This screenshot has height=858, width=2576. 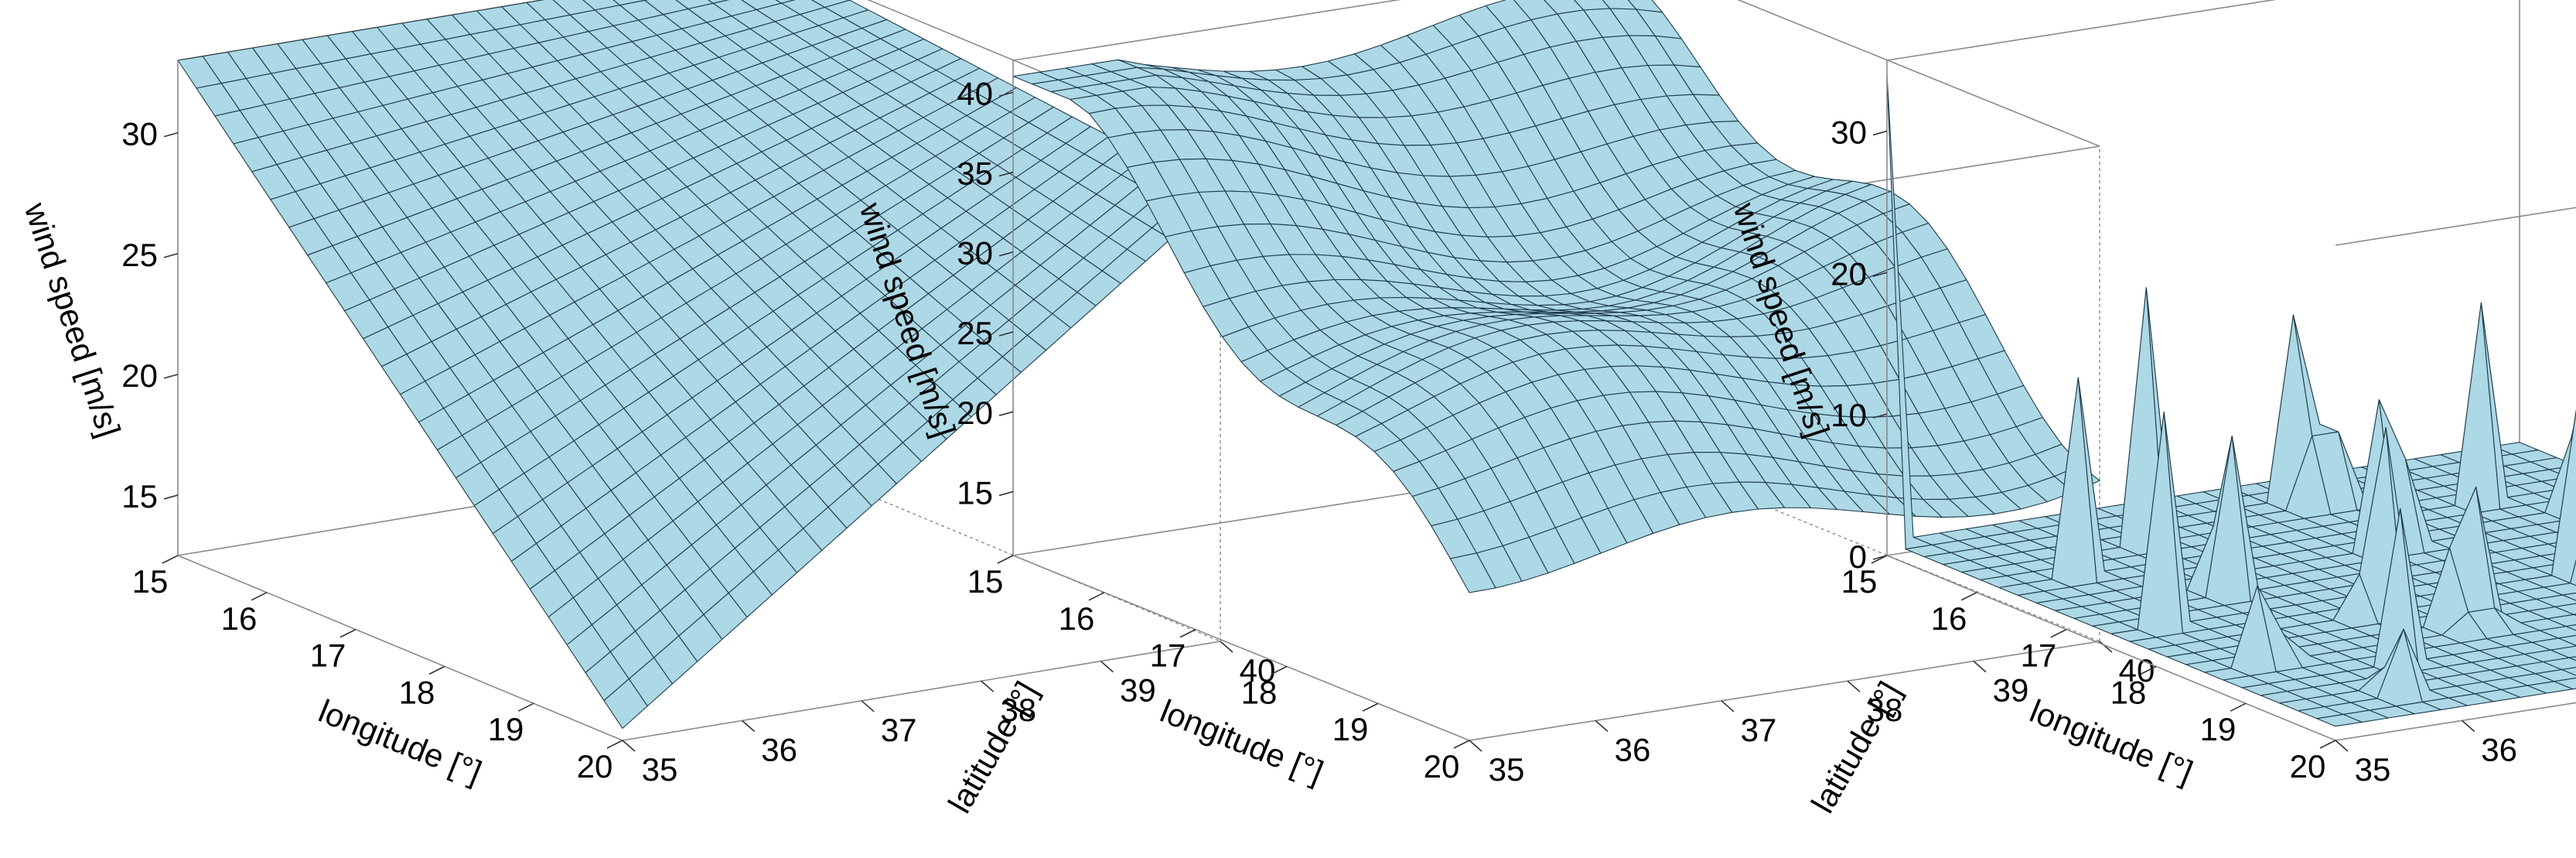 What do you see at coordinates (140, 496) in the screenshot?
I see `z-tick-label: 15` at bounding box center [140, 496].